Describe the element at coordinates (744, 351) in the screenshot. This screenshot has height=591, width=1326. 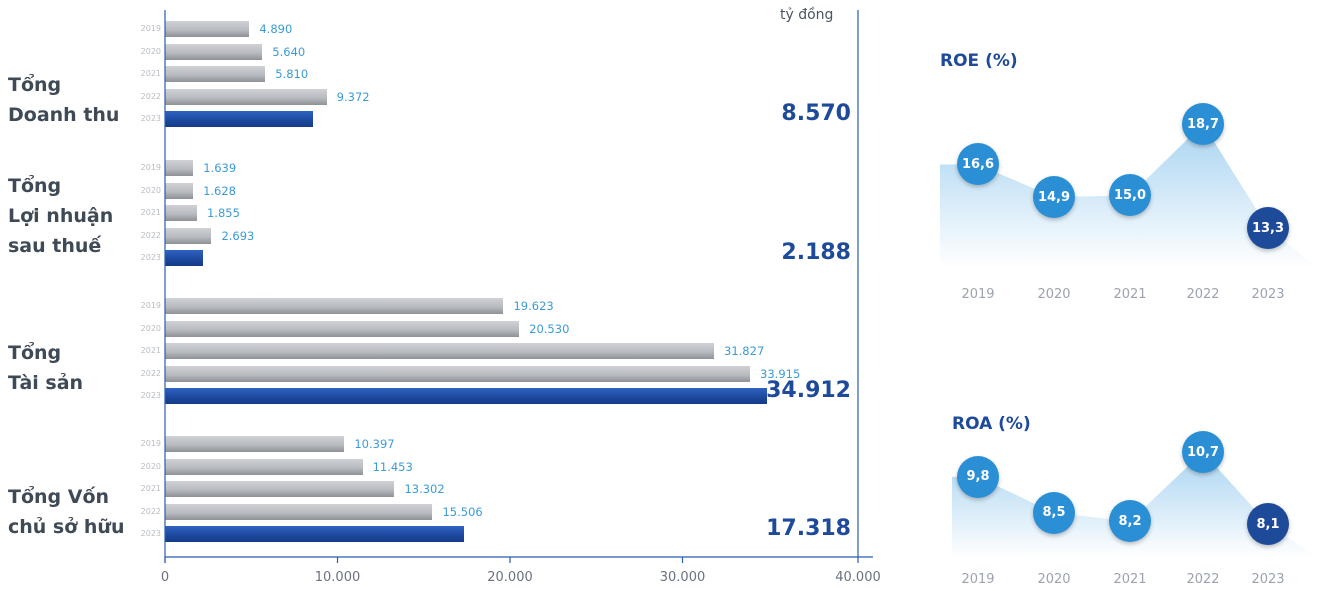
I see `value-label: 31.827` at that location.